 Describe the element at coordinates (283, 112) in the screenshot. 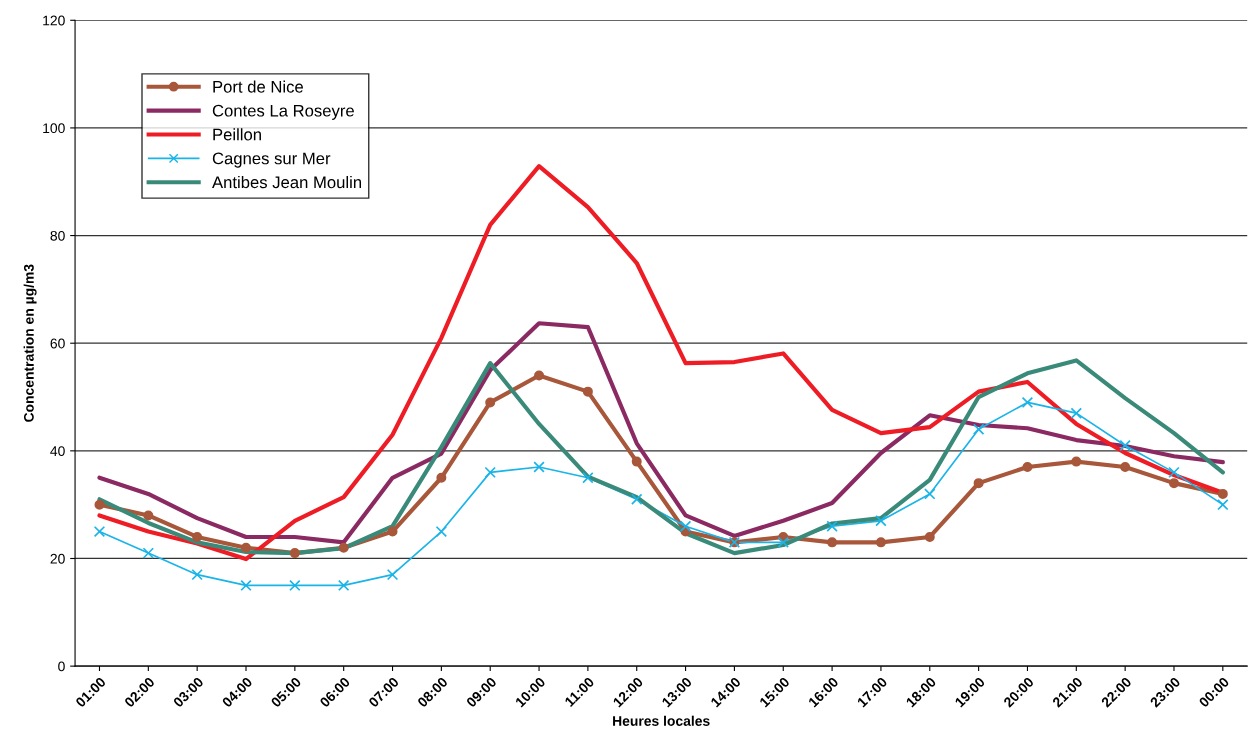

I see `legend-label: Contes La Roseyre` at that location.